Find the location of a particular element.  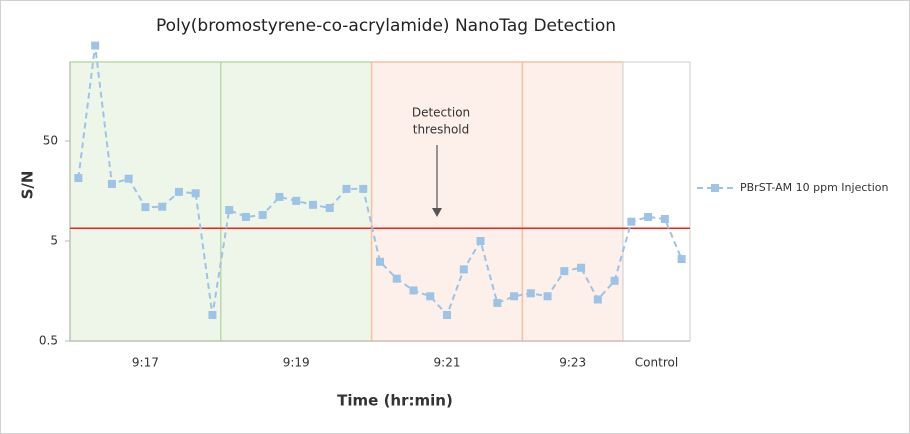

y-axis-title: S/N is located at coordinates (28, 185).